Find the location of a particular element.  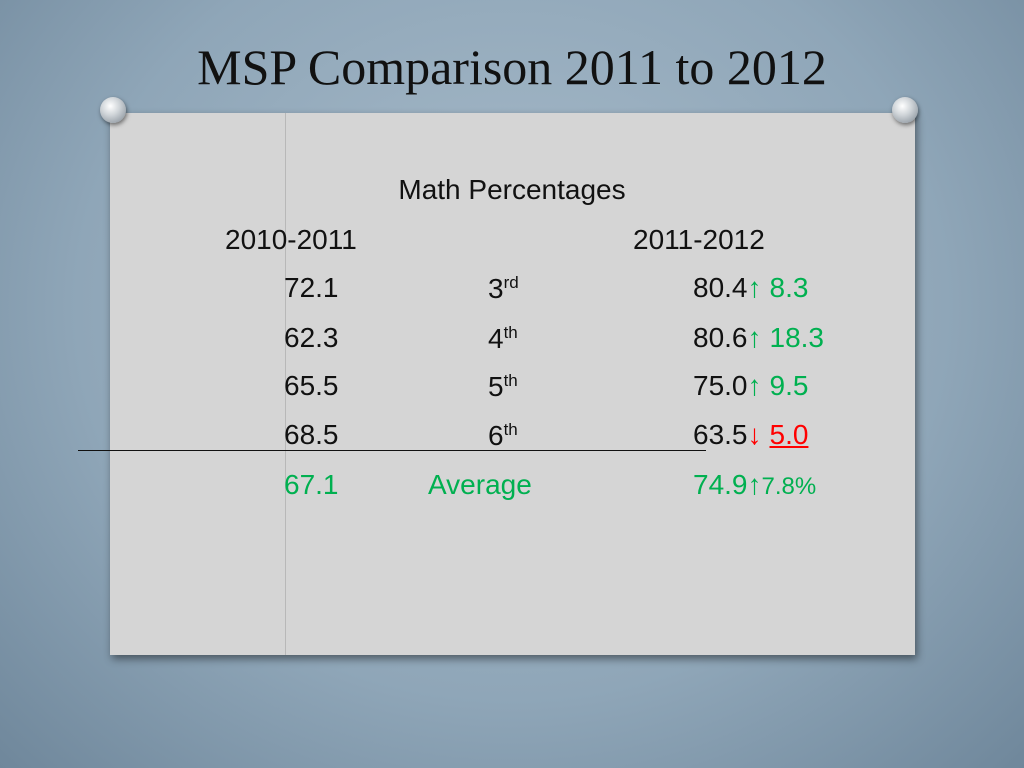

change: 5.0 is located at coordinates (789, 434).